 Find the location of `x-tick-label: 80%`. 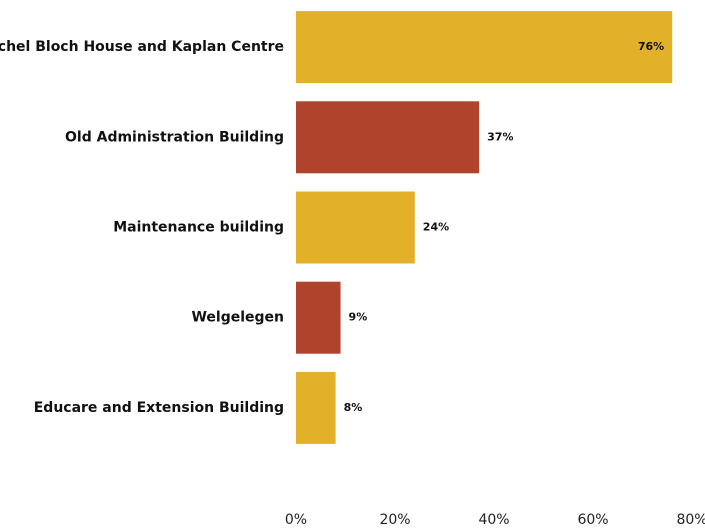

x-tick-label: 80% is located at coordinates (690, 520).